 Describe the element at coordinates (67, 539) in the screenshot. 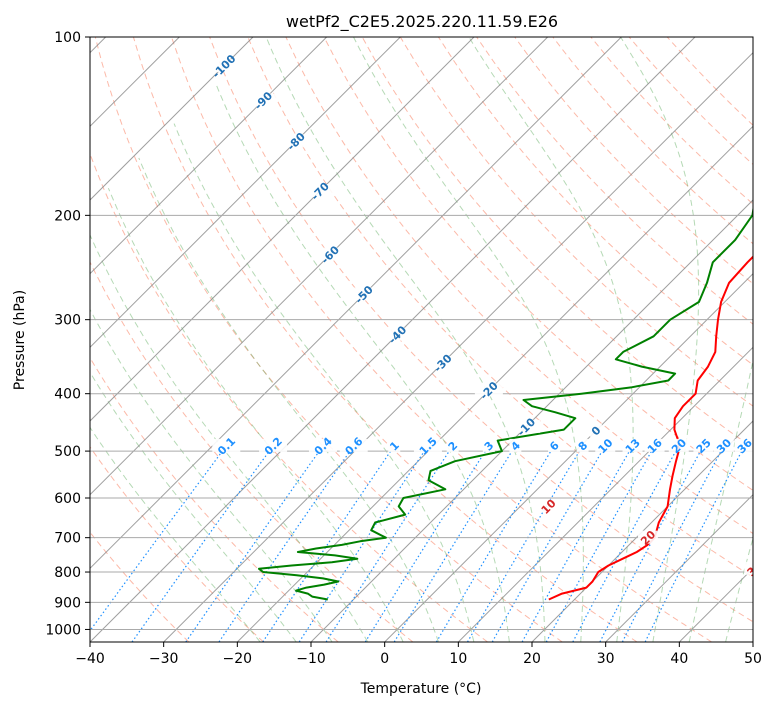

I see `y-tick-label: 700` at that location.